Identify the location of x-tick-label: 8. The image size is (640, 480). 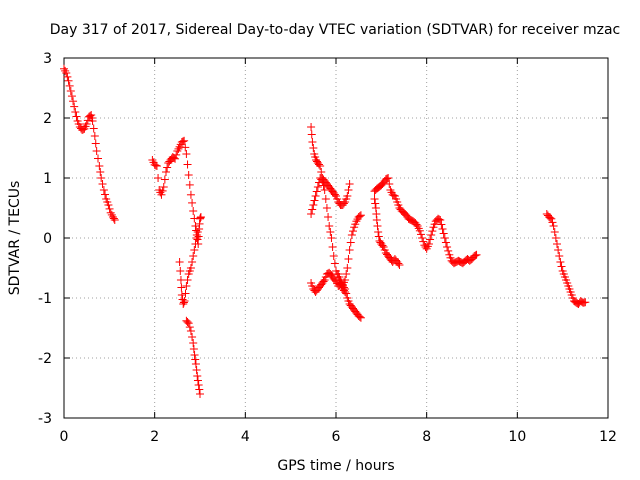
(426, 437).